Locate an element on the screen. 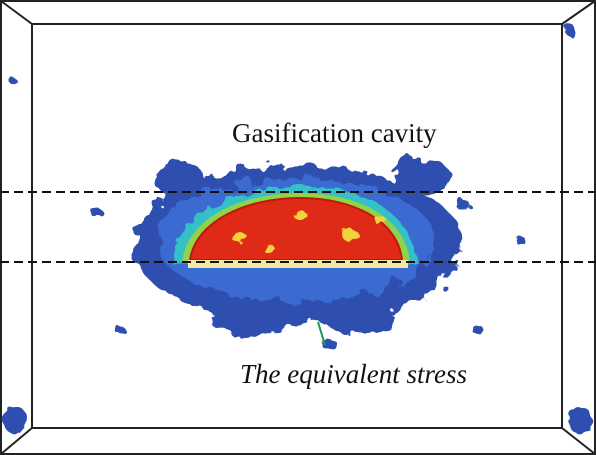  cavity-label: Gasification cavity is located at coordinates (334, 133).